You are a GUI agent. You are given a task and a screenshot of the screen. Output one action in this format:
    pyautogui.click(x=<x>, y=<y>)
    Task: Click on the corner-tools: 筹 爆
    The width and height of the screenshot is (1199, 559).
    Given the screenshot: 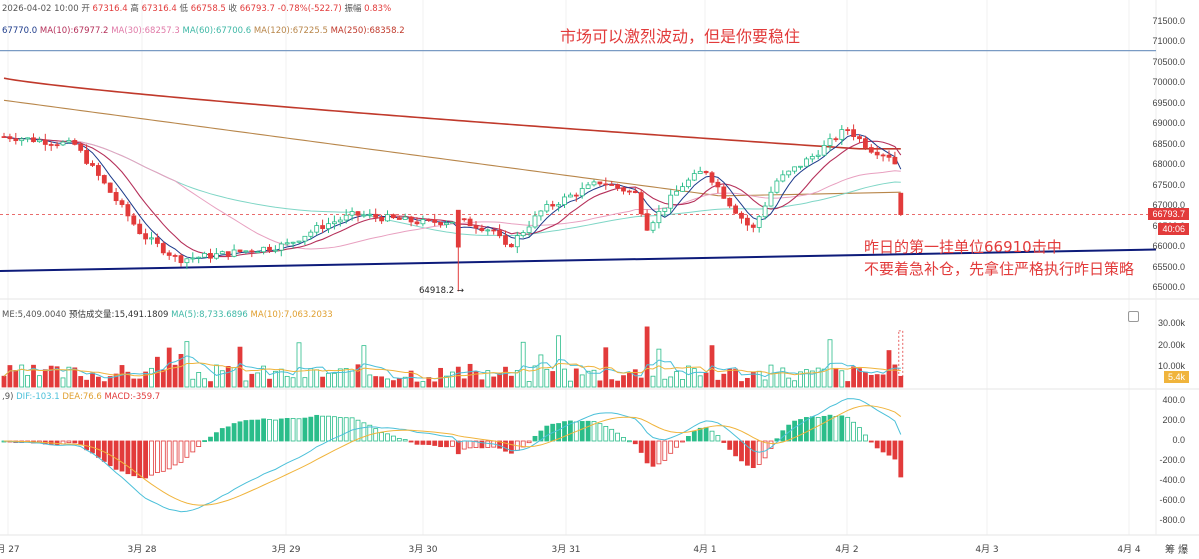 What is the action you would take?
    pyautogui.click(x=1177, y=550)
    